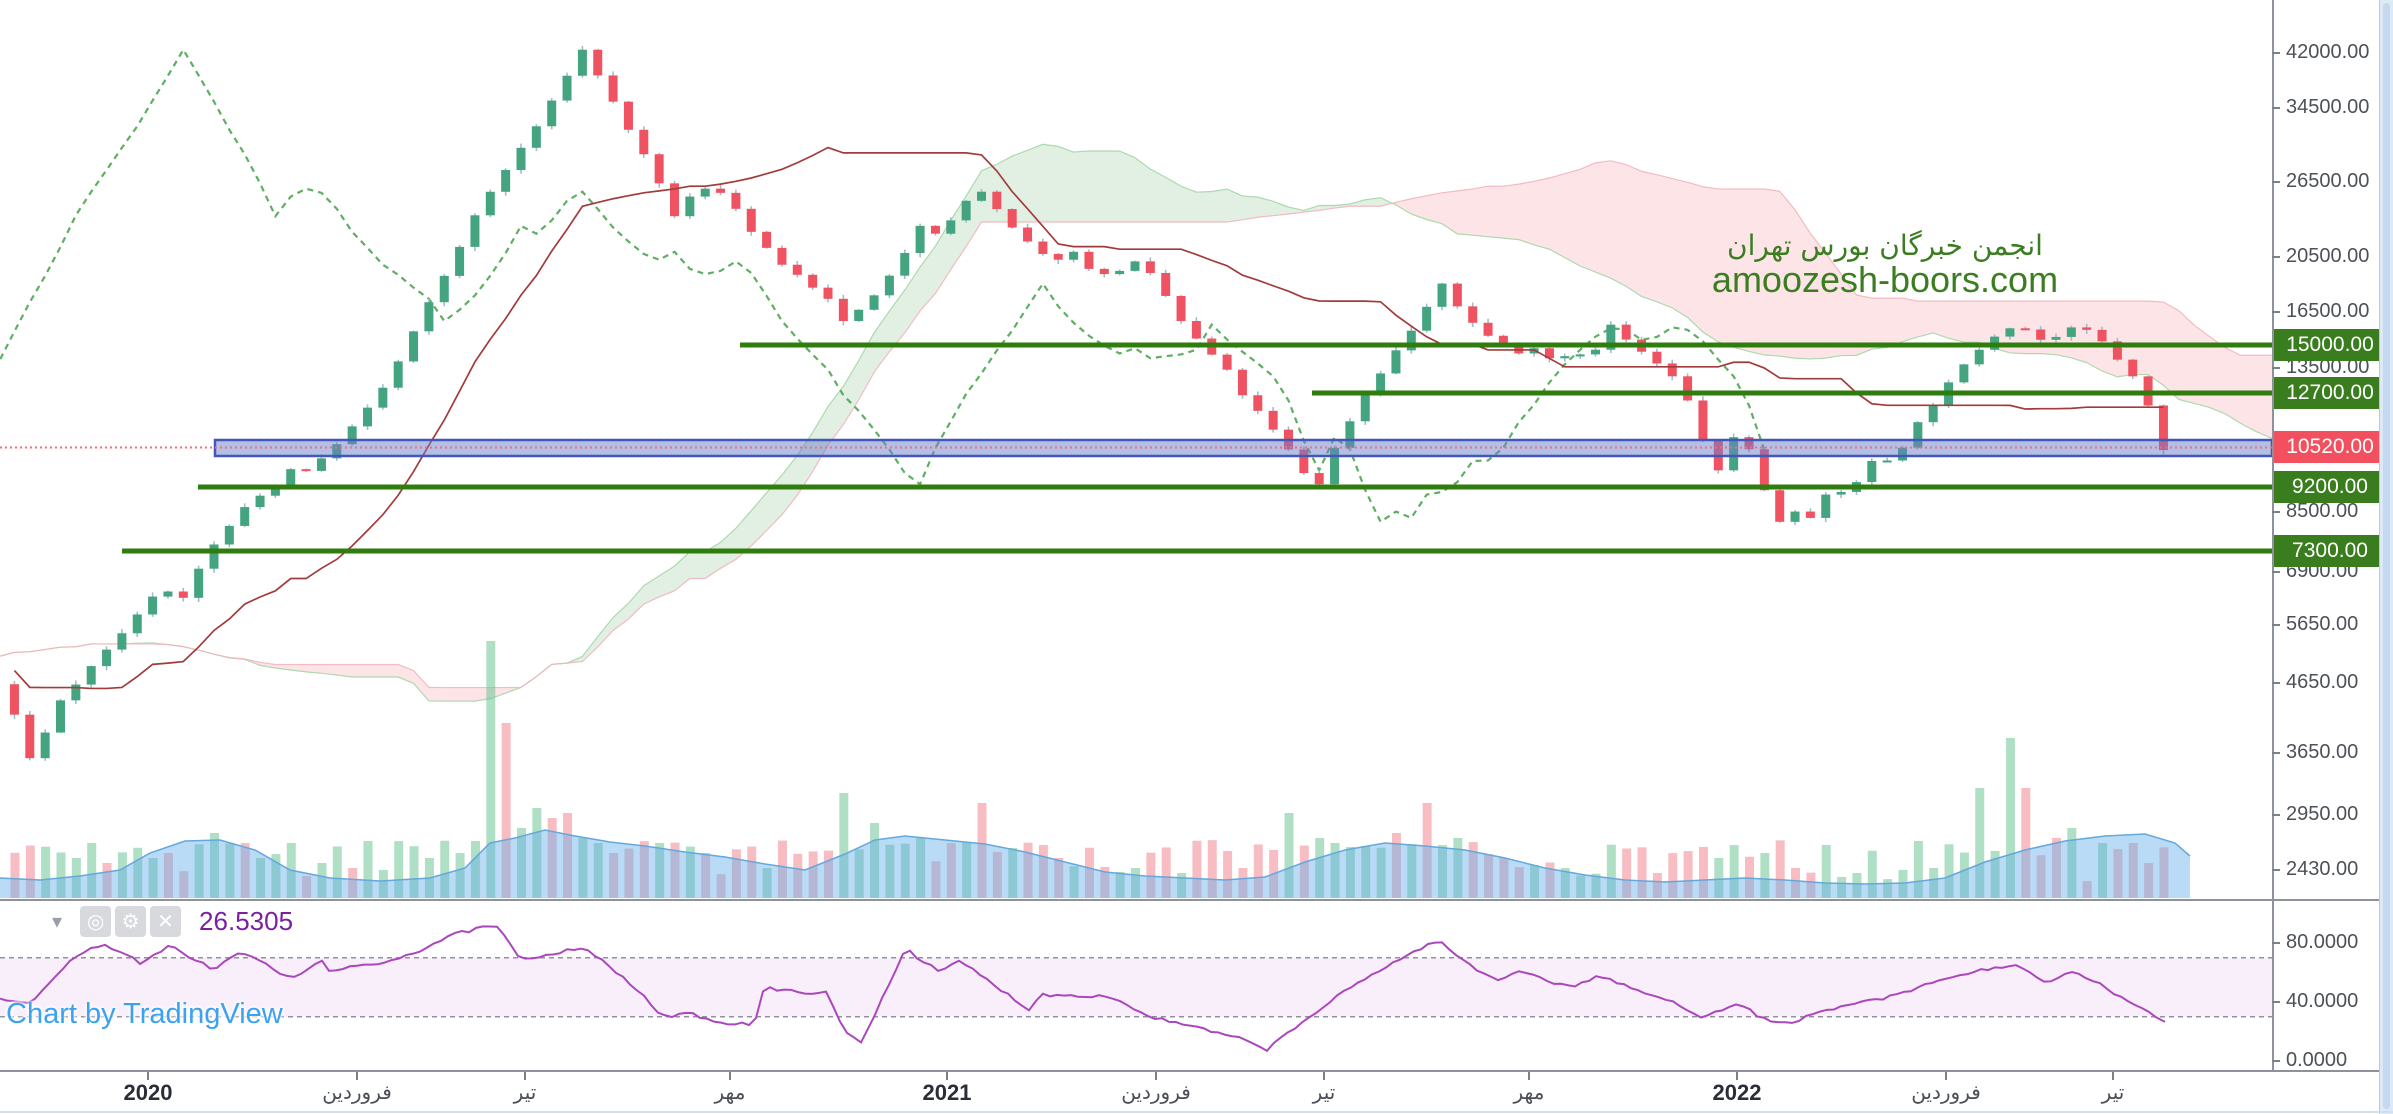  I want to click on bottom-edge-line, so click(1196, 1112).